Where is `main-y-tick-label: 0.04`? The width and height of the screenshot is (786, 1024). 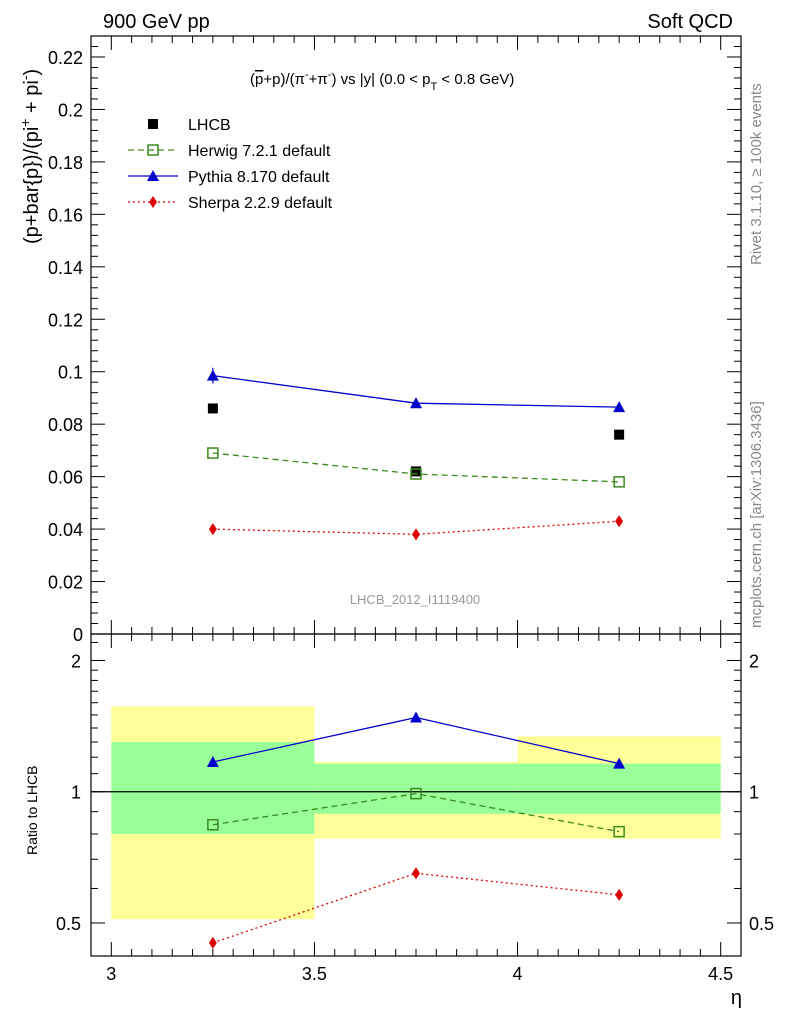
main-y-tick-label: 0.04 is located at coordinates (65, 530).